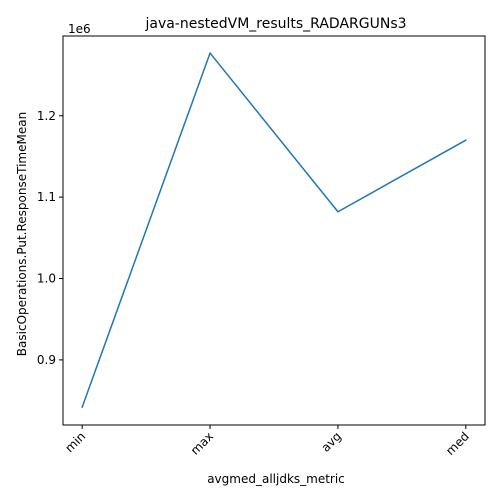 The image size is (500, 500). I want to click on x-tick-label: avg, so click(332, 442).